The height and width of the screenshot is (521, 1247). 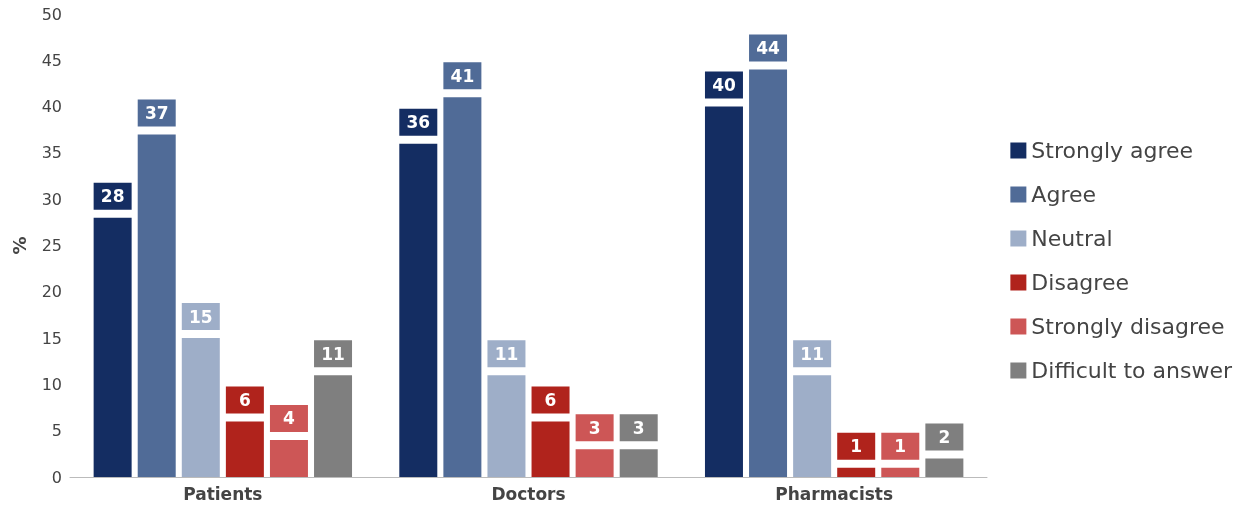 I want to click on x-tick-label: Patients, so click(x=223, y=493).